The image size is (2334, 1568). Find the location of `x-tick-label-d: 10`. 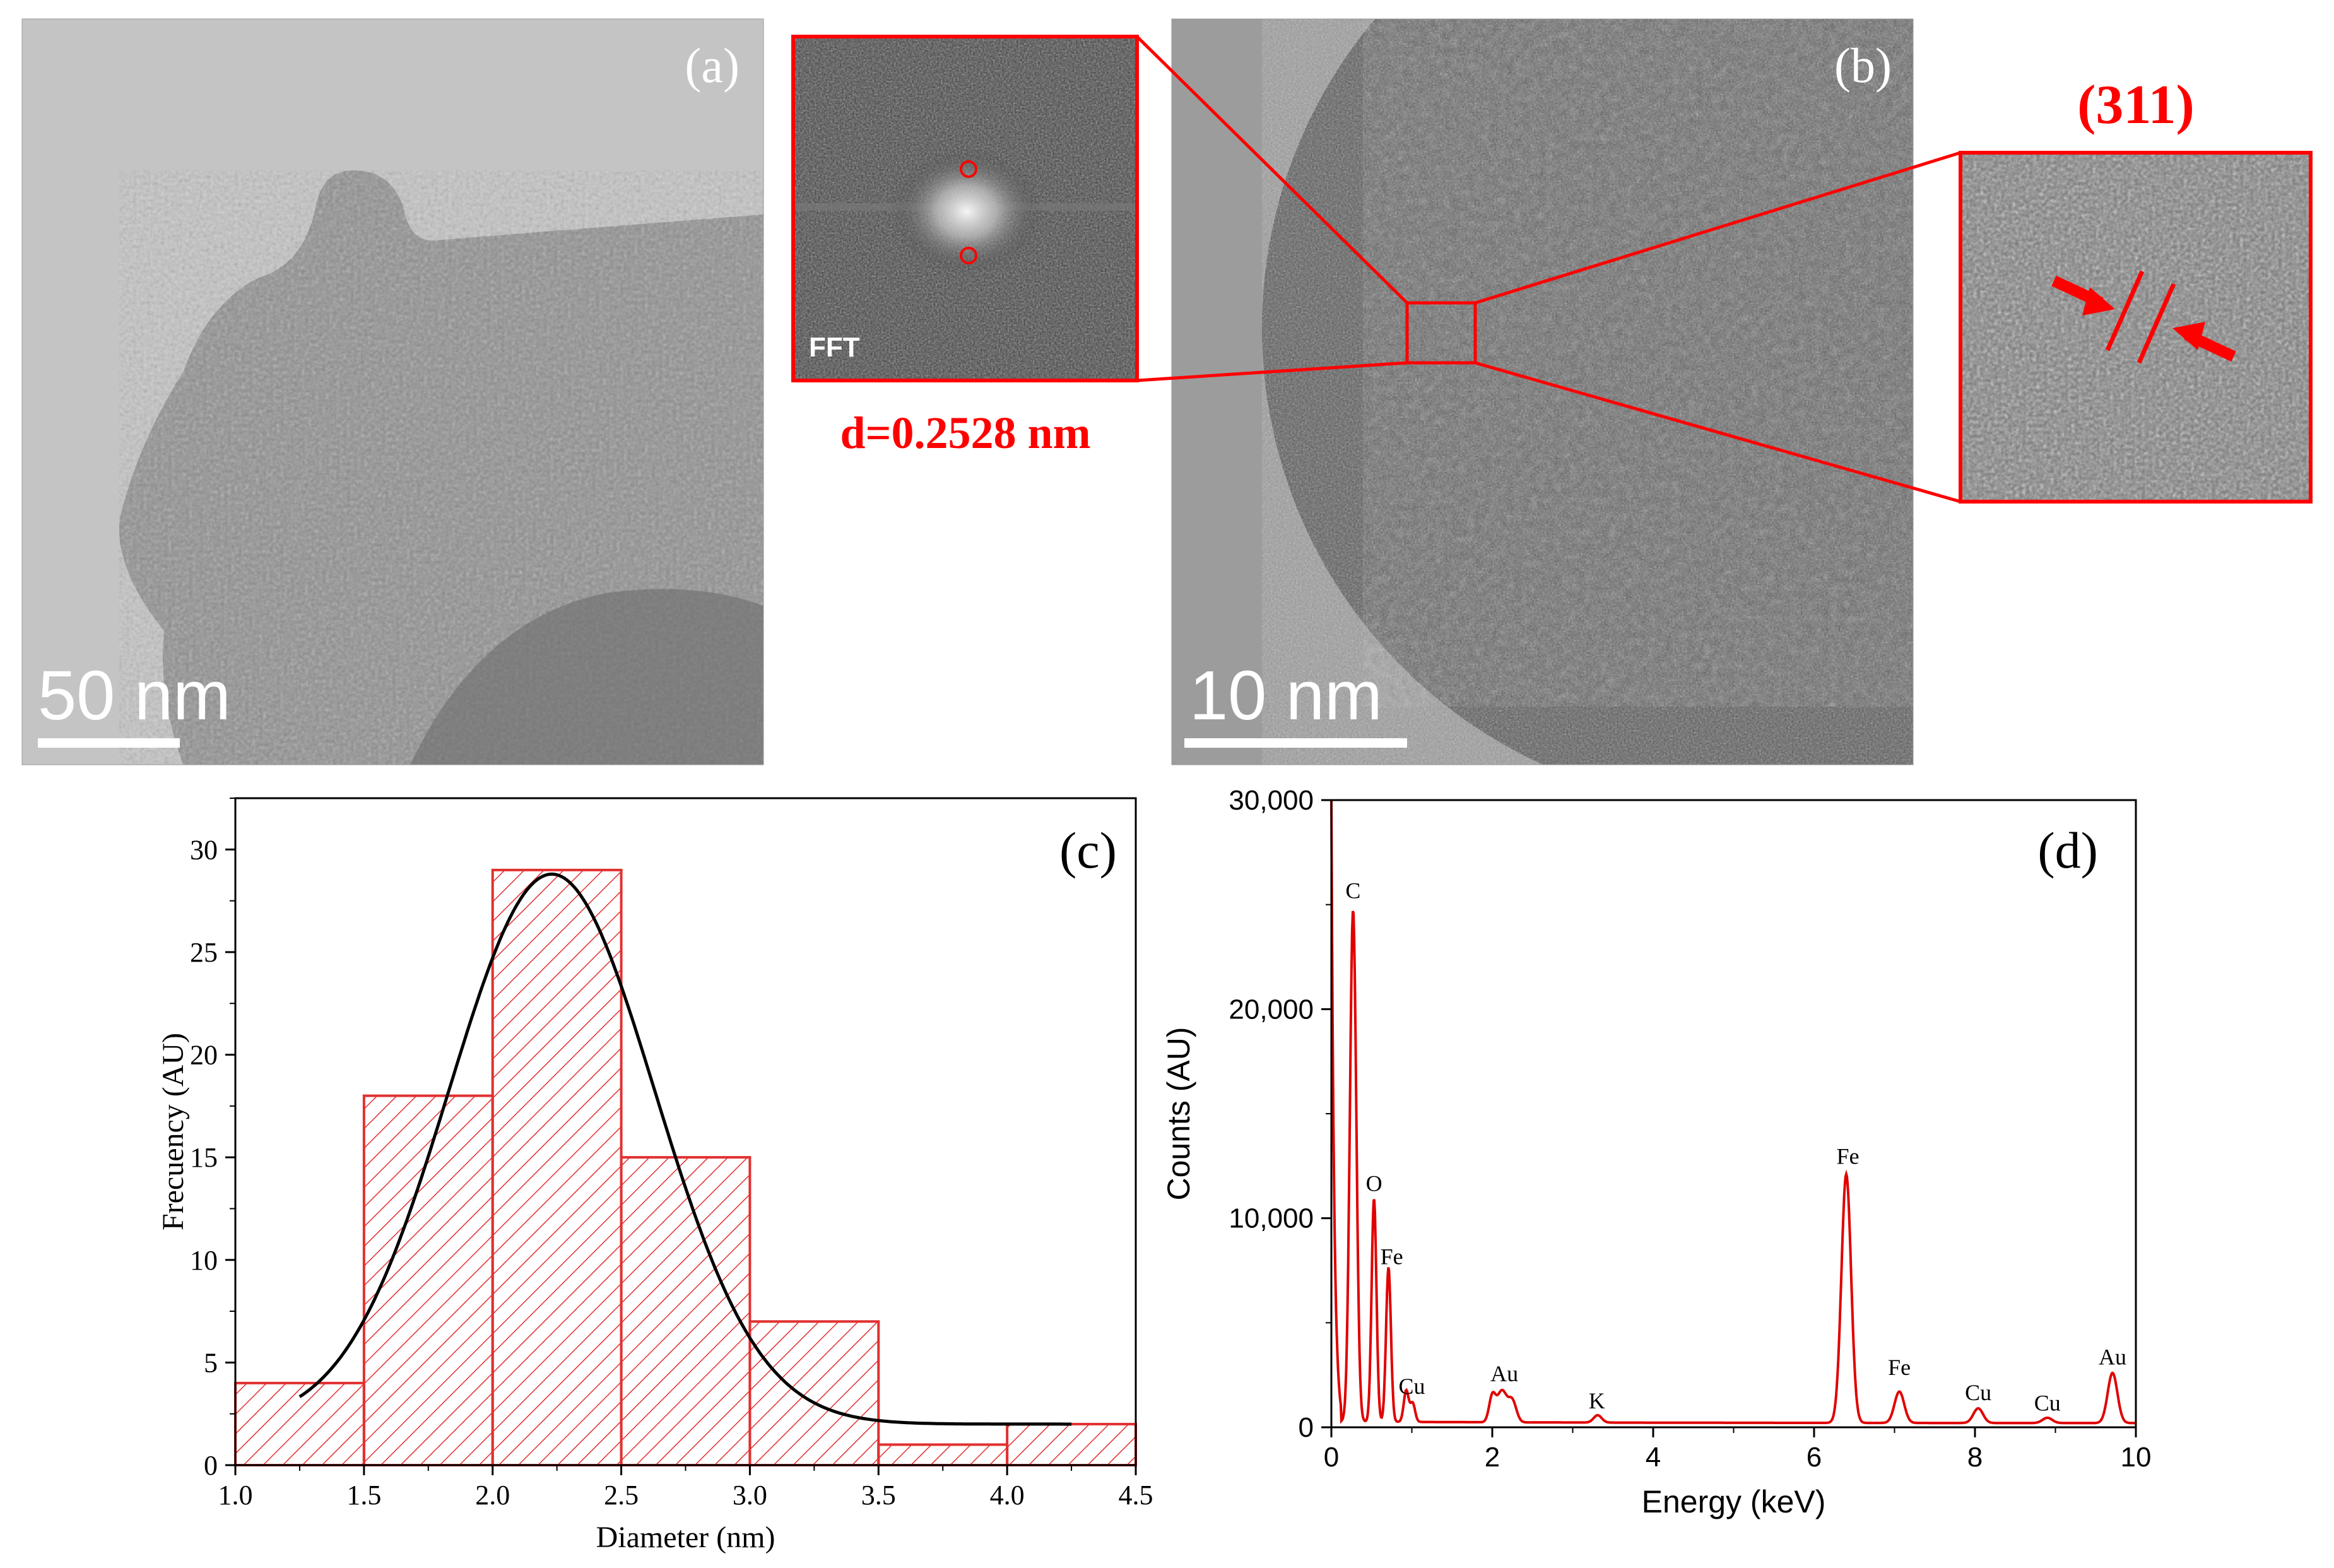

x-tick-label-d: 10 is located at coordinates (2136, 1458).